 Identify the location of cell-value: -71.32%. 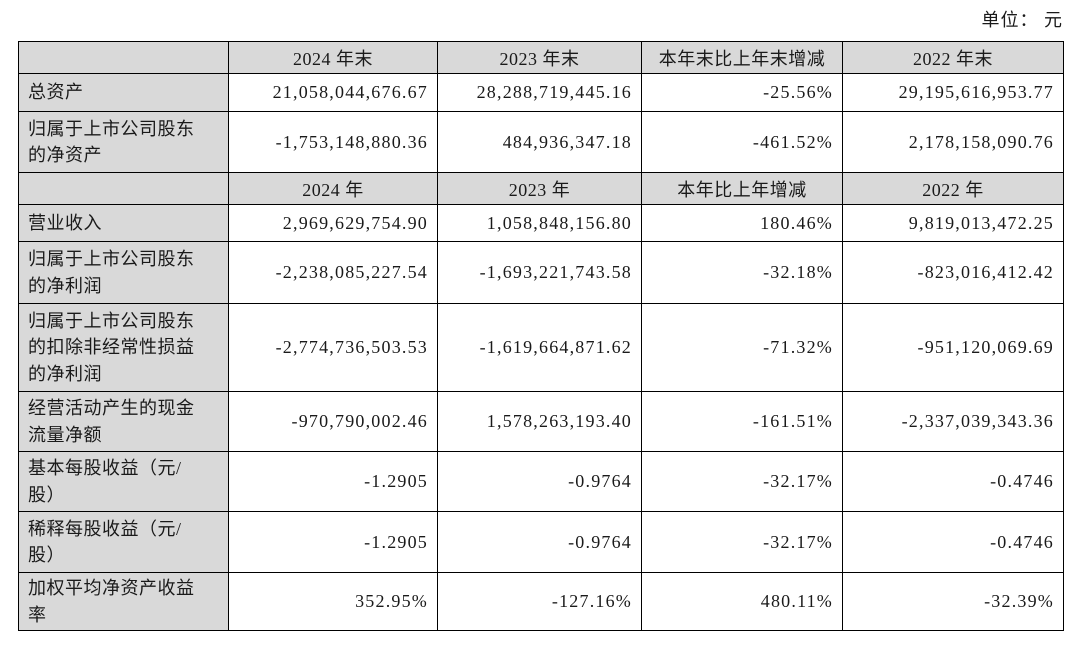
(742, 347).